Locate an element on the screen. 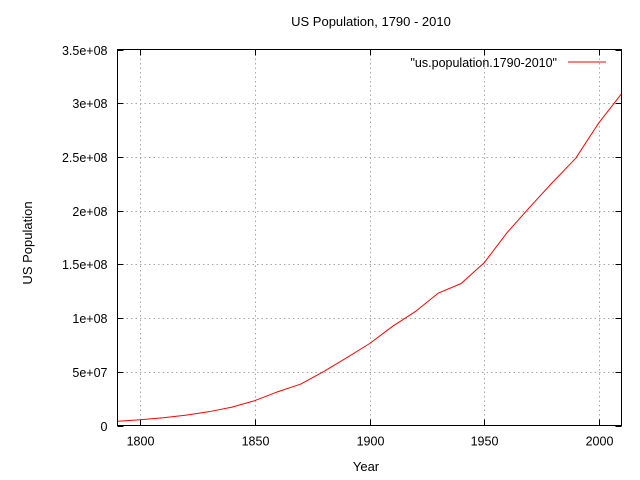 The width and height of the screenshot is (640, 480). x-tick-label-1850: 1850 is located at coordinates (256, 442).